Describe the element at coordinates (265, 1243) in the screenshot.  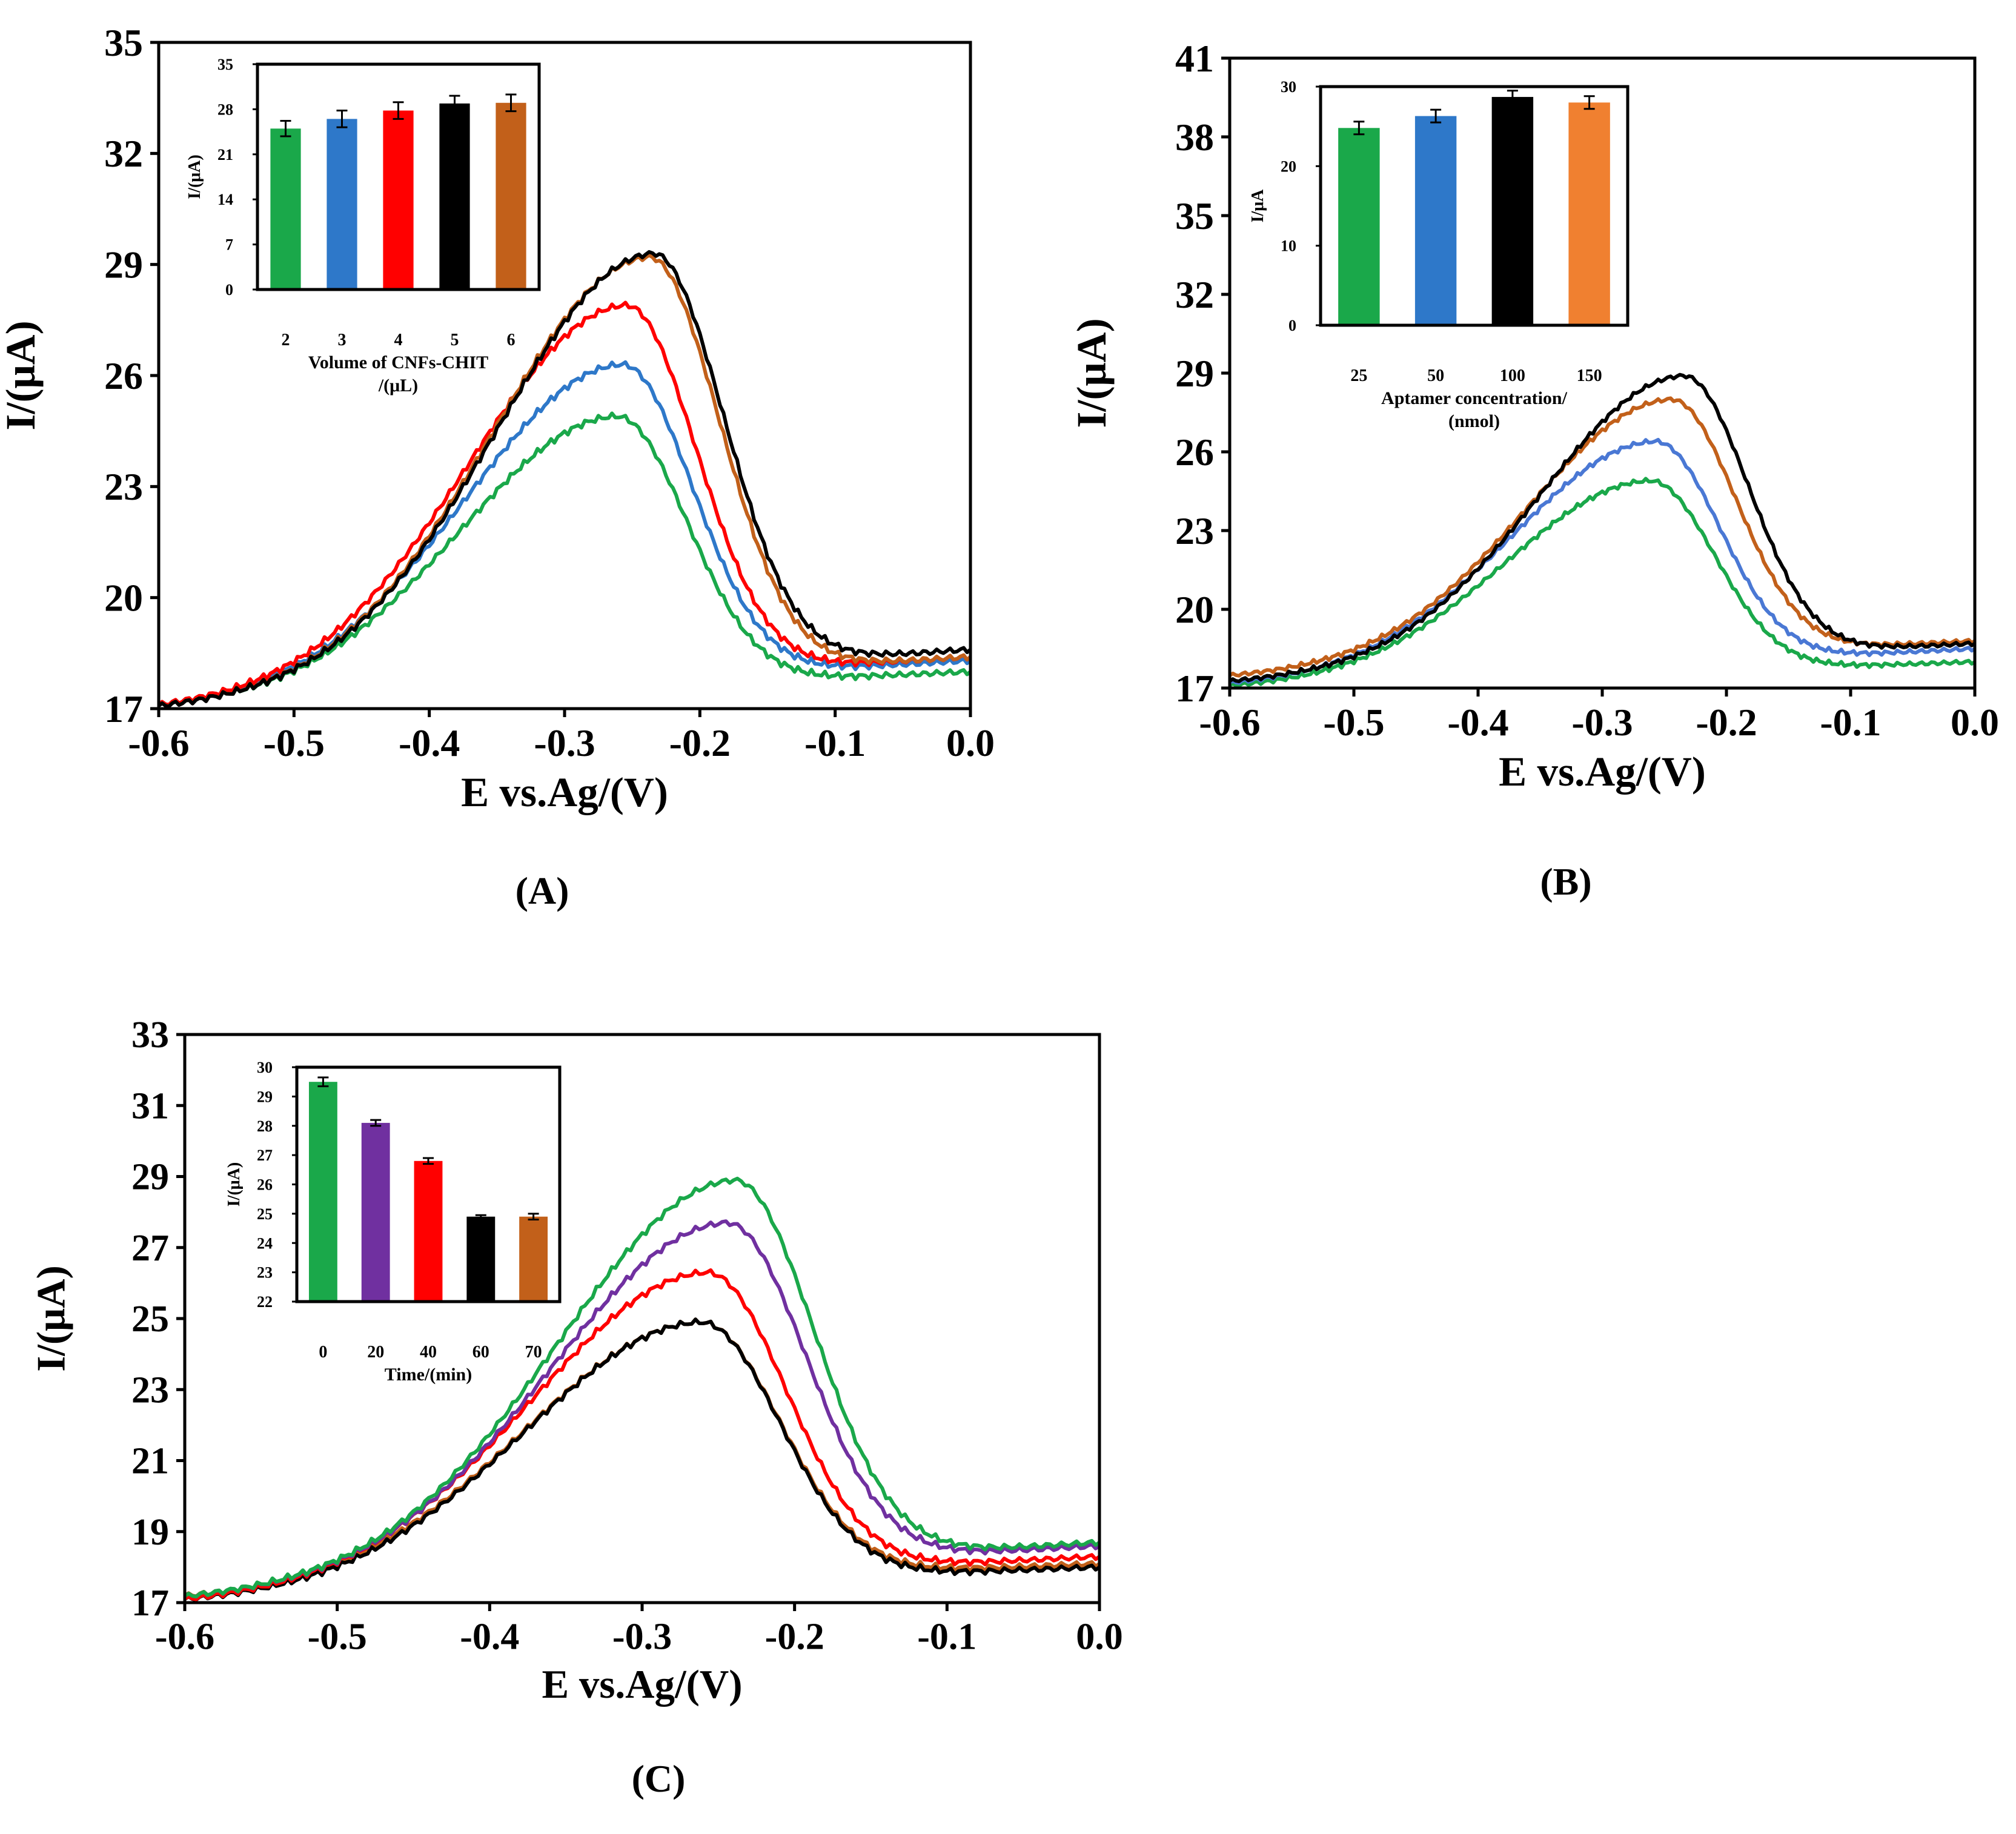
I see `inset-y-tick-label: 24` at that location.